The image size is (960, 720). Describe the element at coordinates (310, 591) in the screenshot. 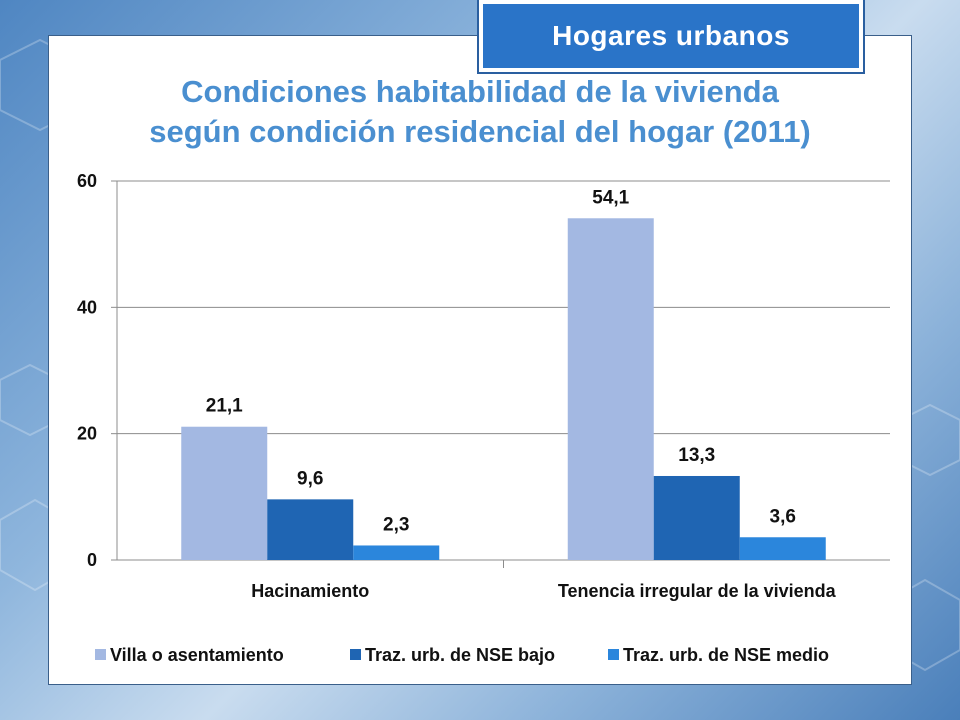

I see `x-category-label: Hacinamiento` at that location.